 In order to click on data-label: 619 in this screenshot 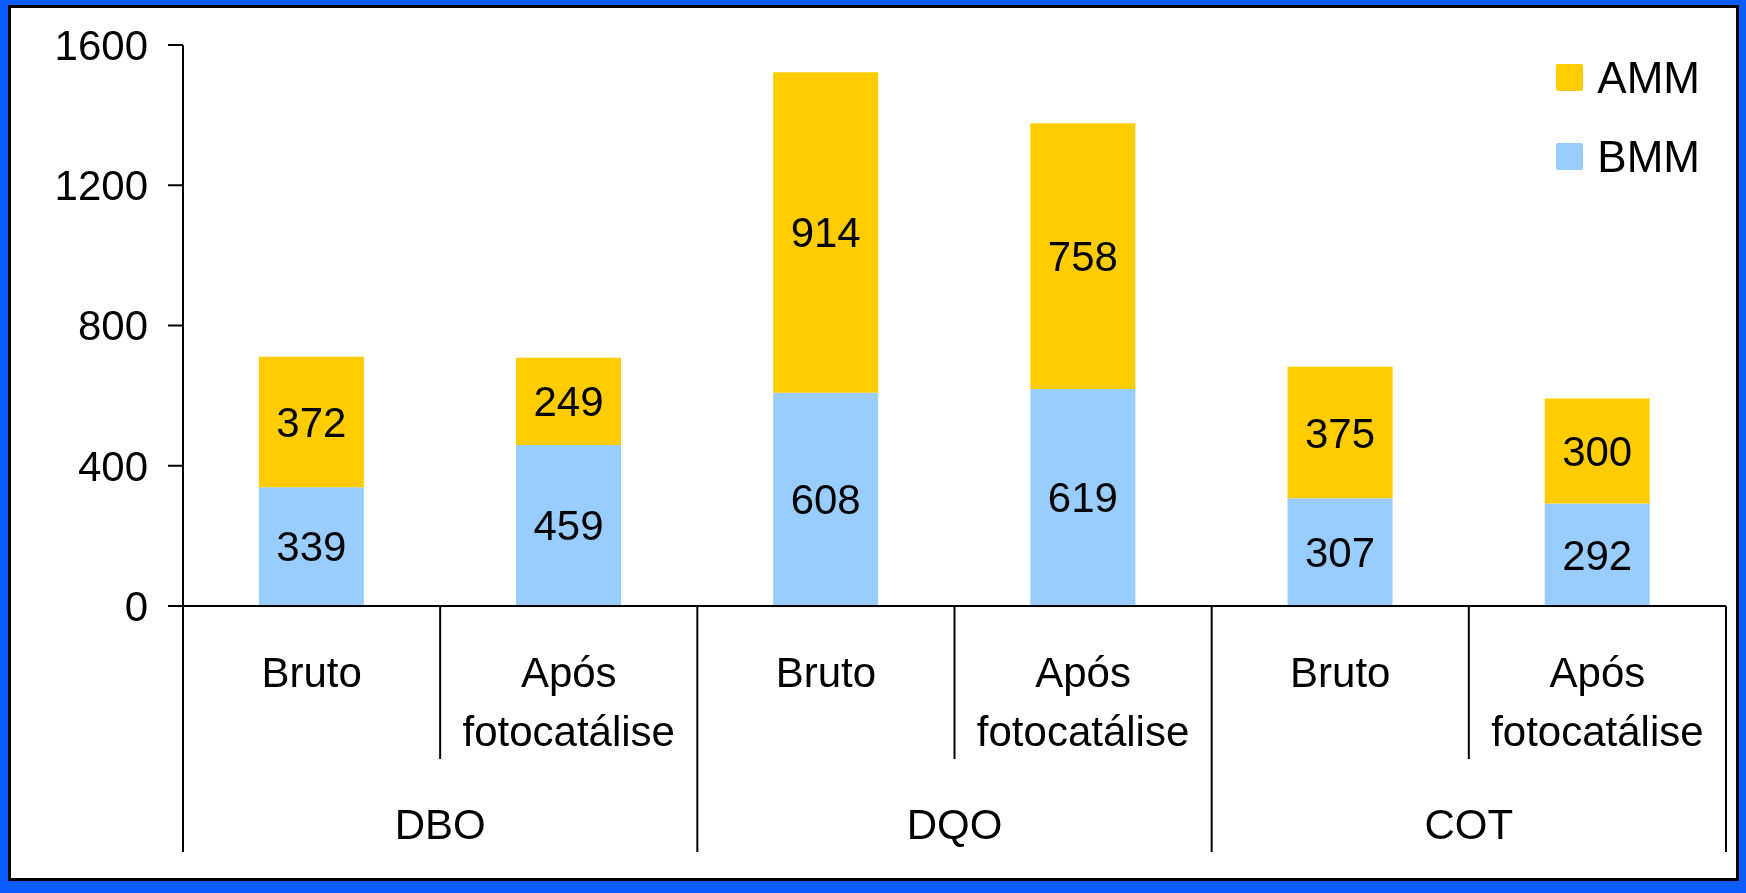, I will do `click(1082, 498)`.